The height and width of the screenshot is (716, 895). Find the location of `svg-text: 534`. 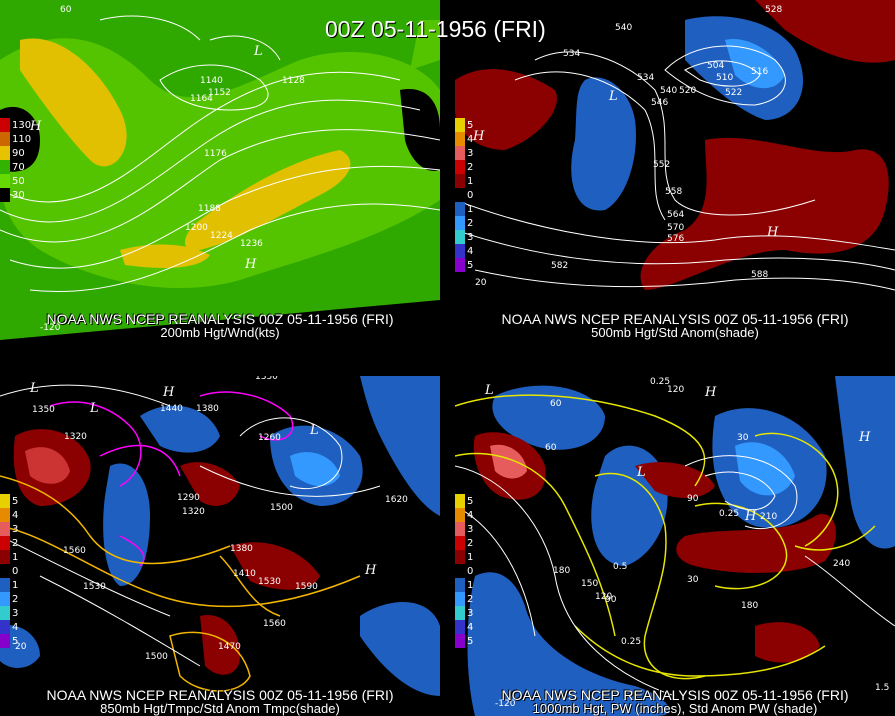

svg-text: 534 is located at coordinates (645, 78).